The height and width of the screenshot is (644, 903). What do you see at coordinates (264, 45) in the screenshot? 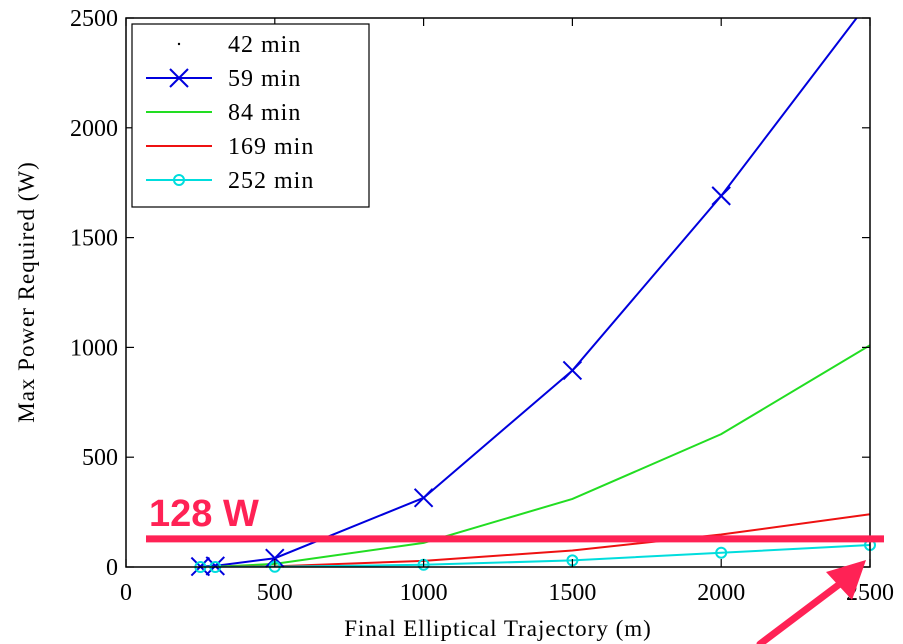
I see `legend-label: 42 min` at bounding box center [264, 45].